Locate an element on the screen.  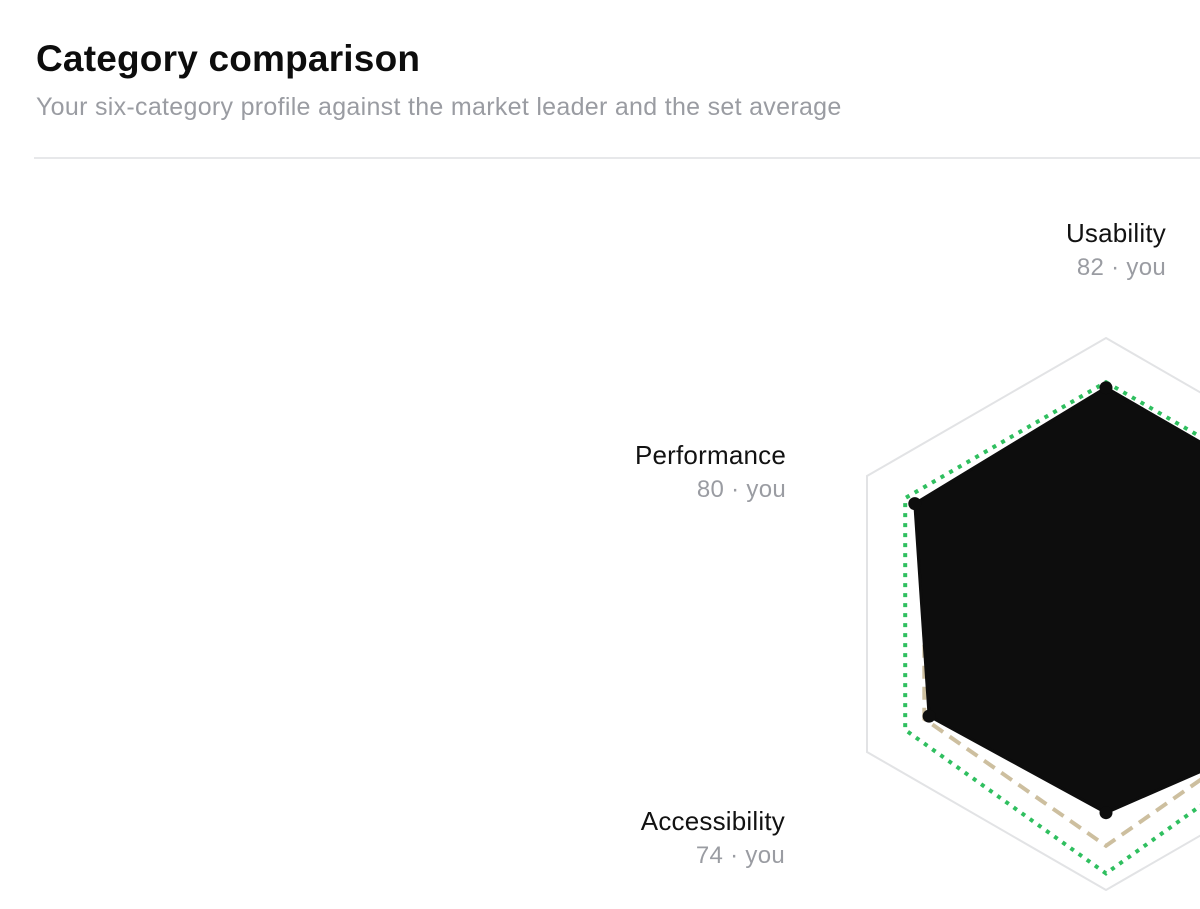
axis-category: Usability is located at coordinates (1115, 233).